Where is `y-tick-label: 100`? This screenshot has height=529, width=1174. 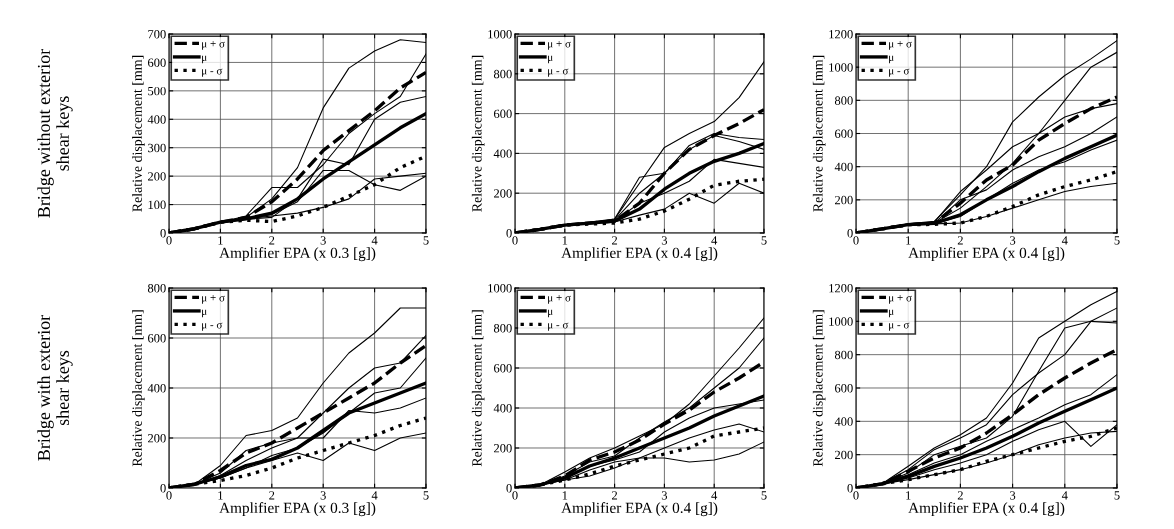 y-tick-label: 100 is located at coordinates (157, 205).